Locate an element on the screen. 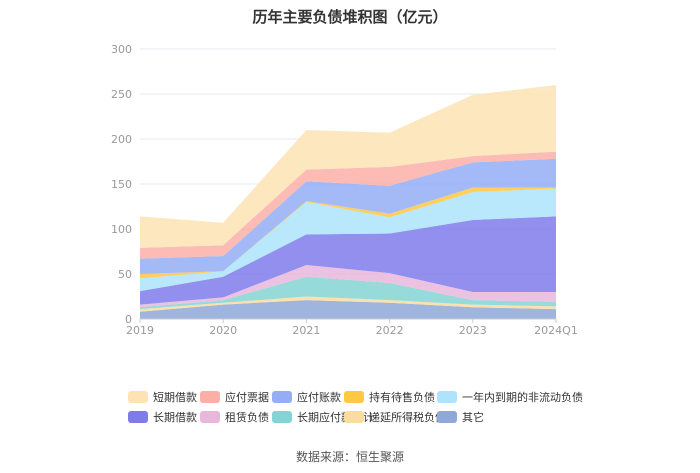 Image resolution: width=700 pixels, height=473 pixels. x-tick-label: 2022 is located at coordinates (390, 330).